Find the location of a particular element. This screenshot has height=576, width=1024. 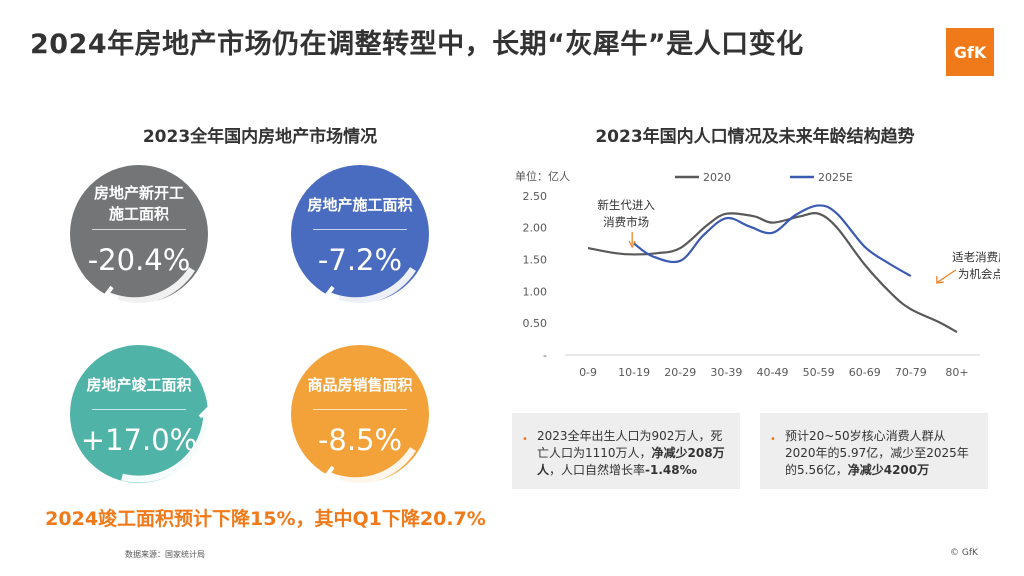

y-tick-label: 2.50 is located at coordinates (535, 196).